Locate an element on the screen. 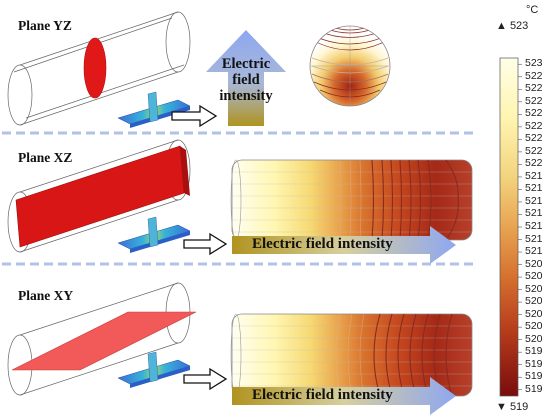 Image resolution: width=550 pixels, height=418 pixels. panel-label-xz: Plane XZ is located at coordinates (45, 157).